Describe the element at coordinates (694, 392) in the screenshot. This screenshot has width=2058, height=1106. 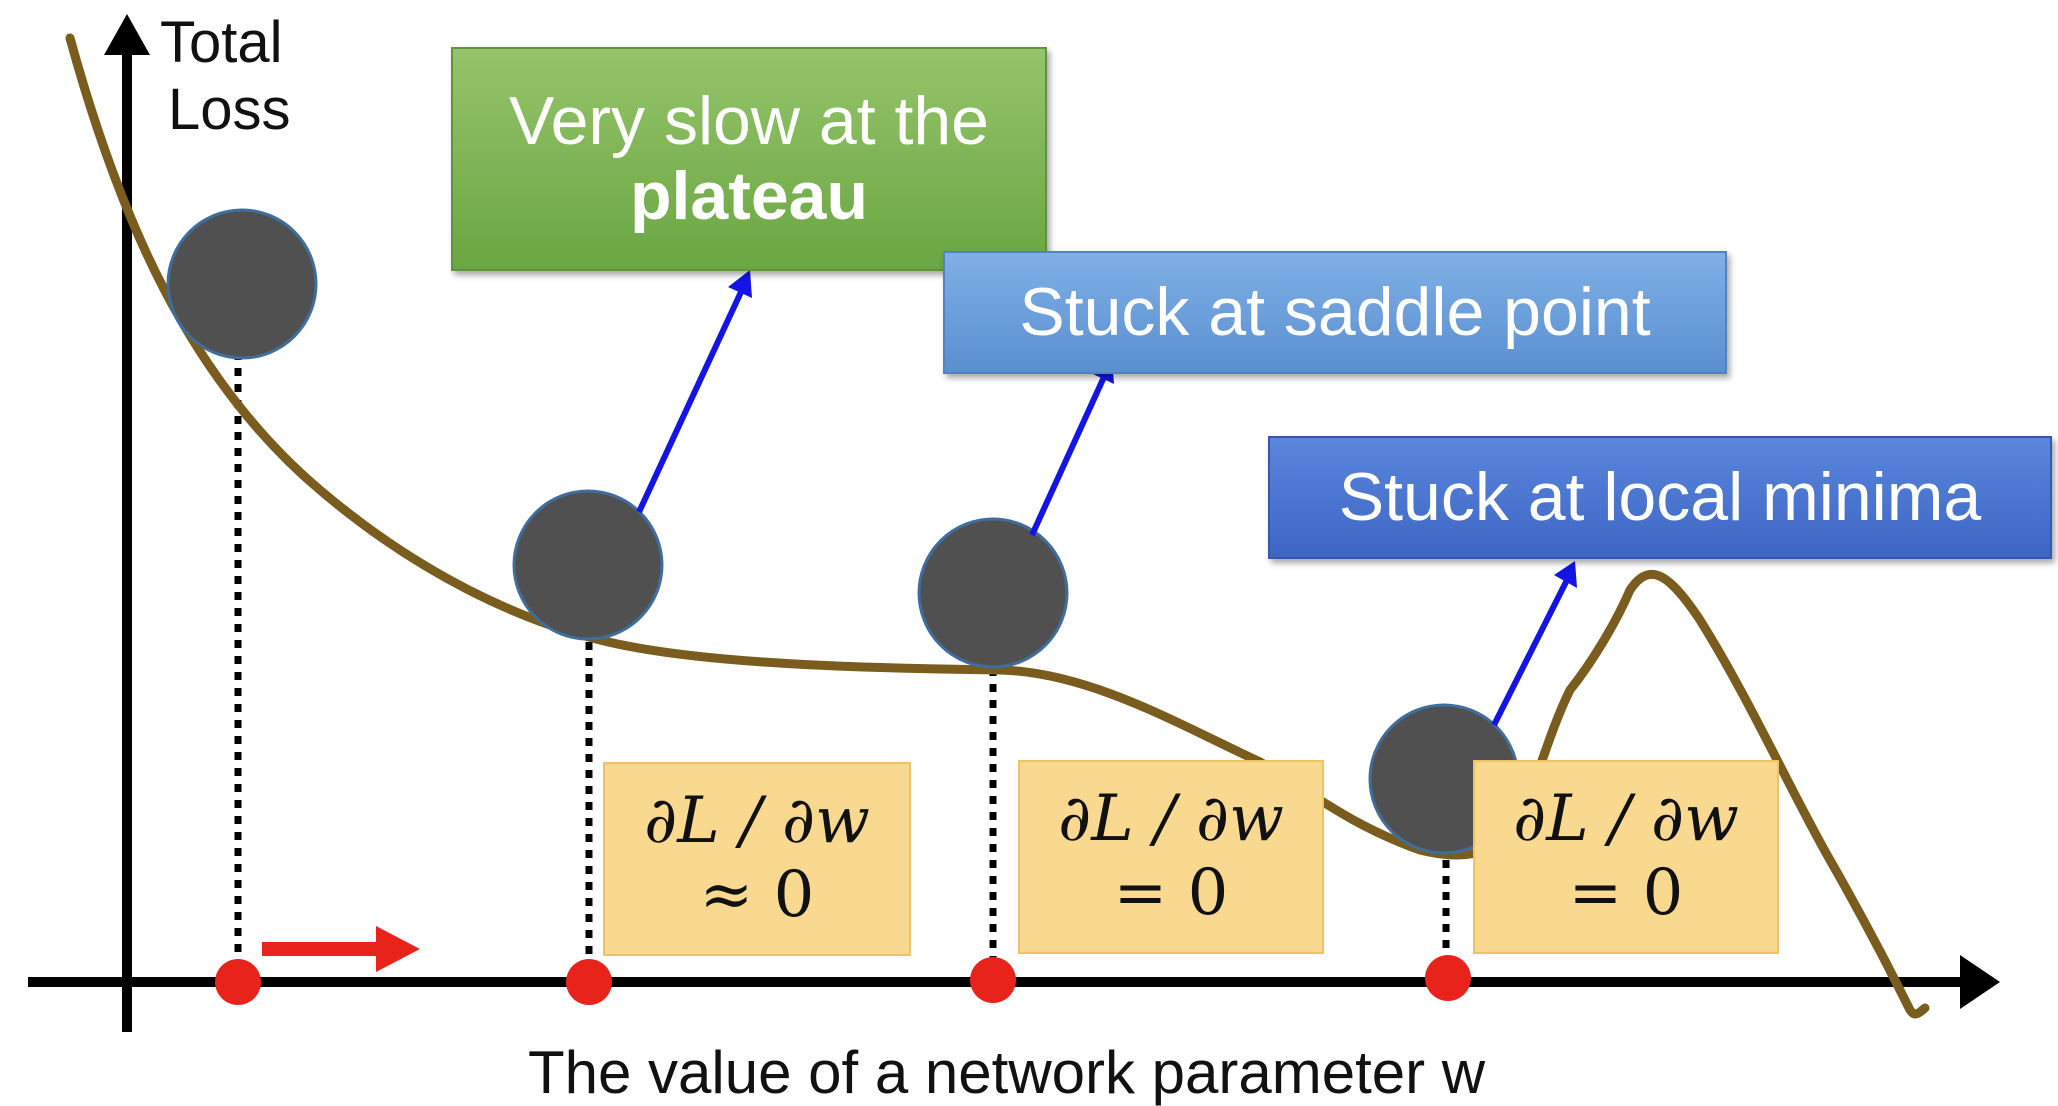
I see `plateau-pointer-arrow` at that location.